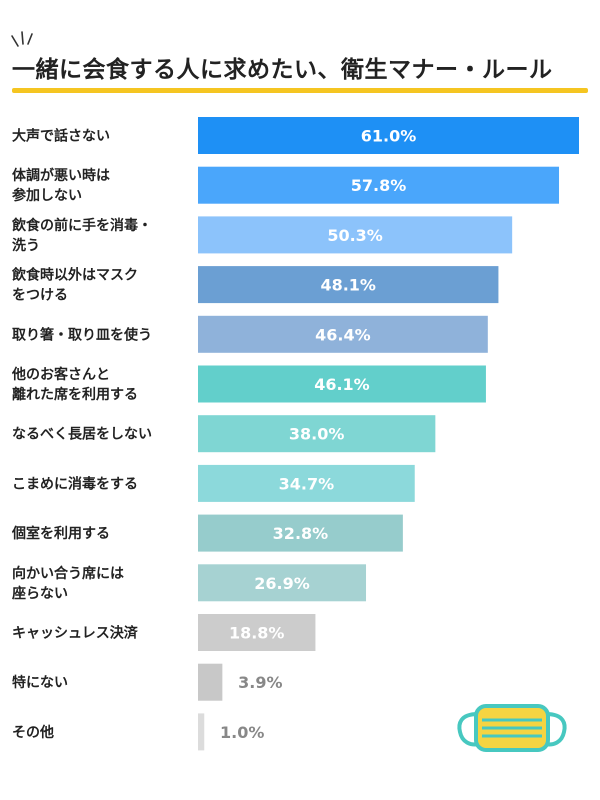  I want to click on value-label: 57.8%, so click(379, 185).